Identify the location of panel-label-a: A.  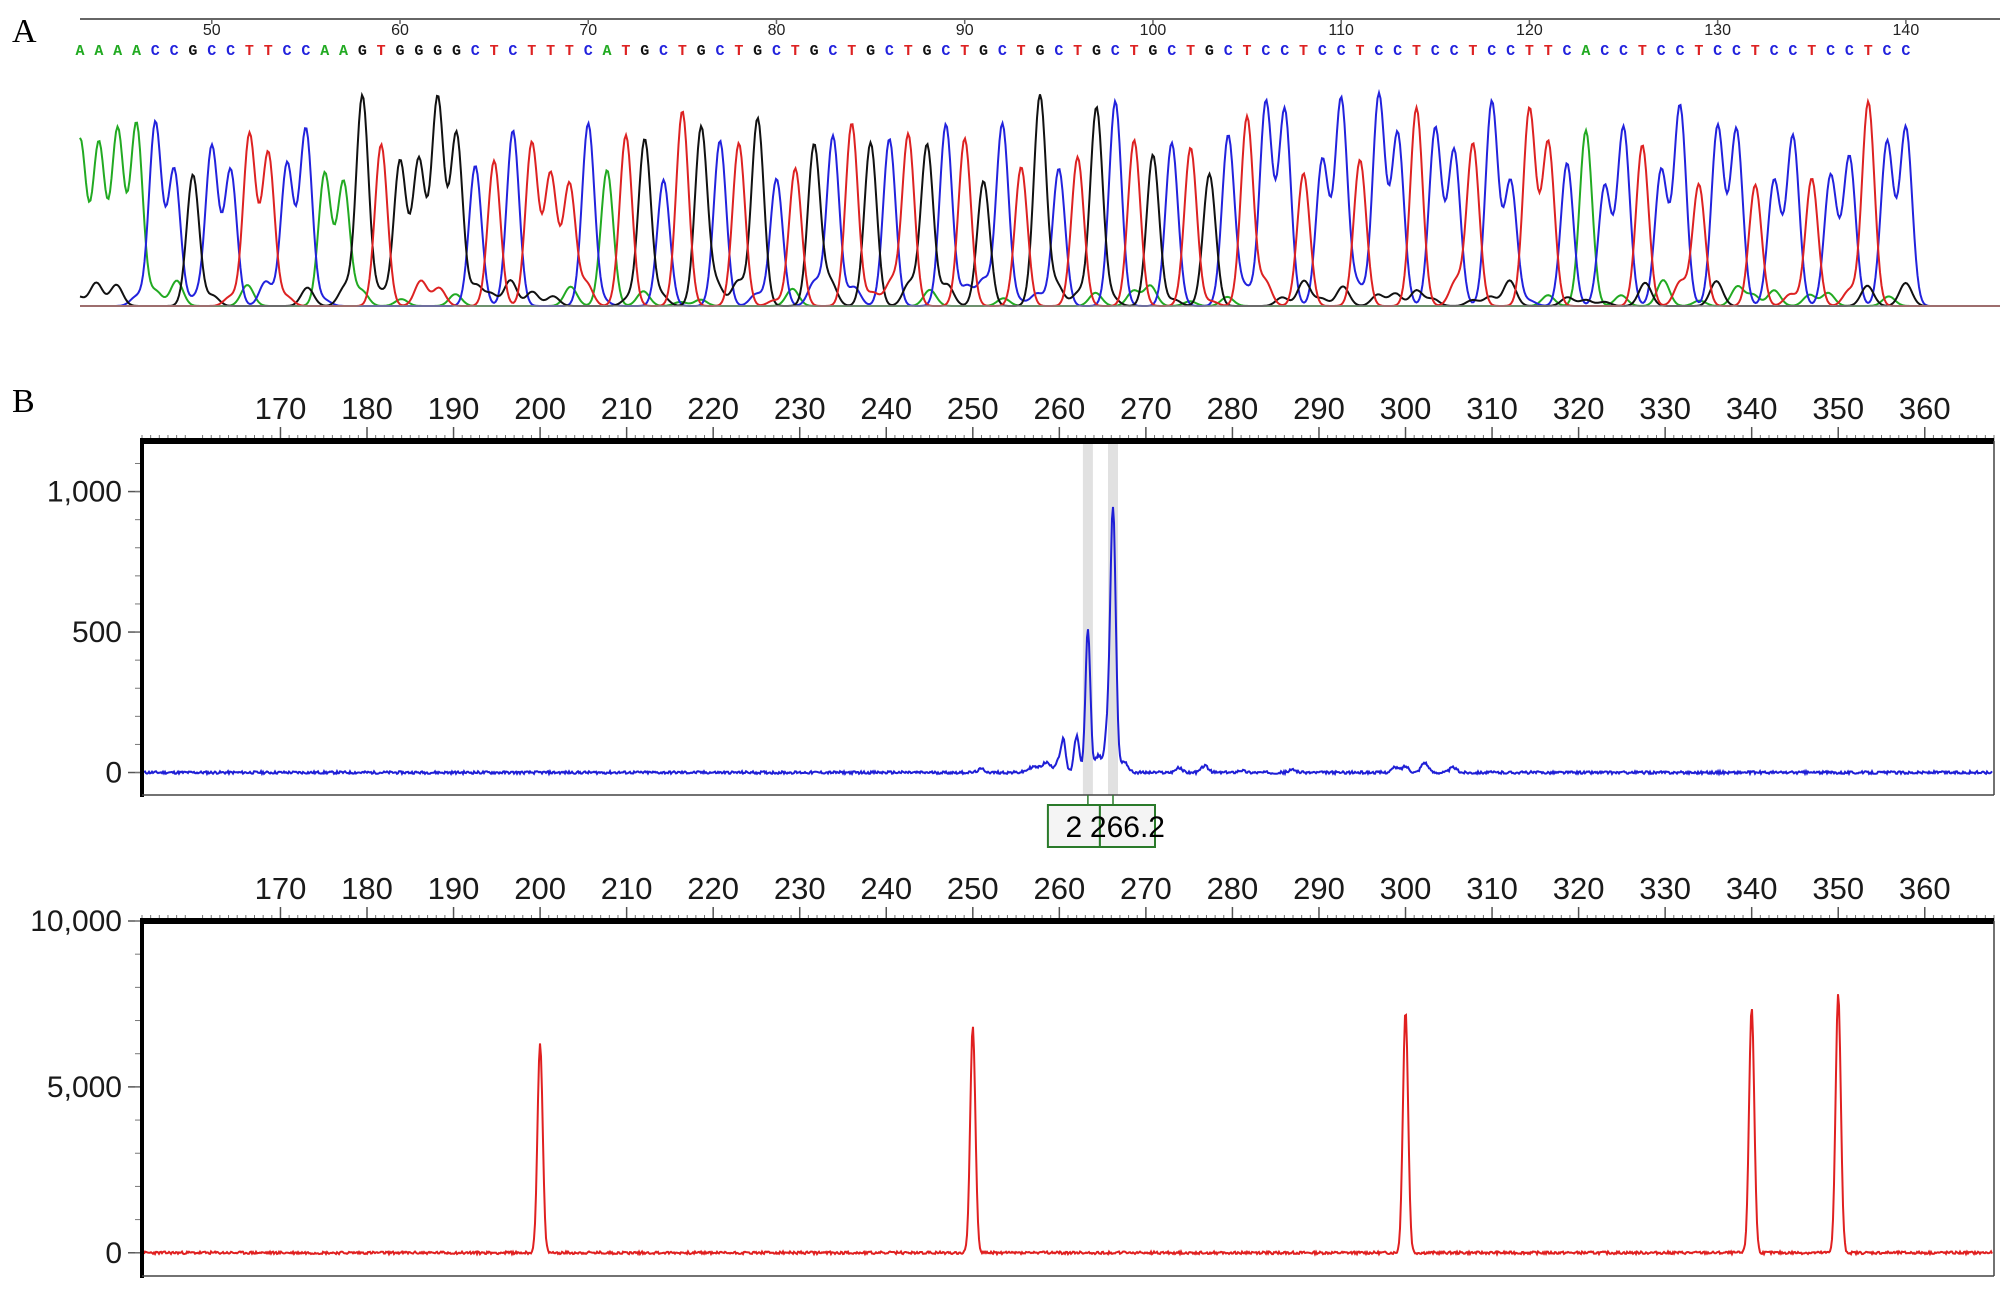
(24, 31).